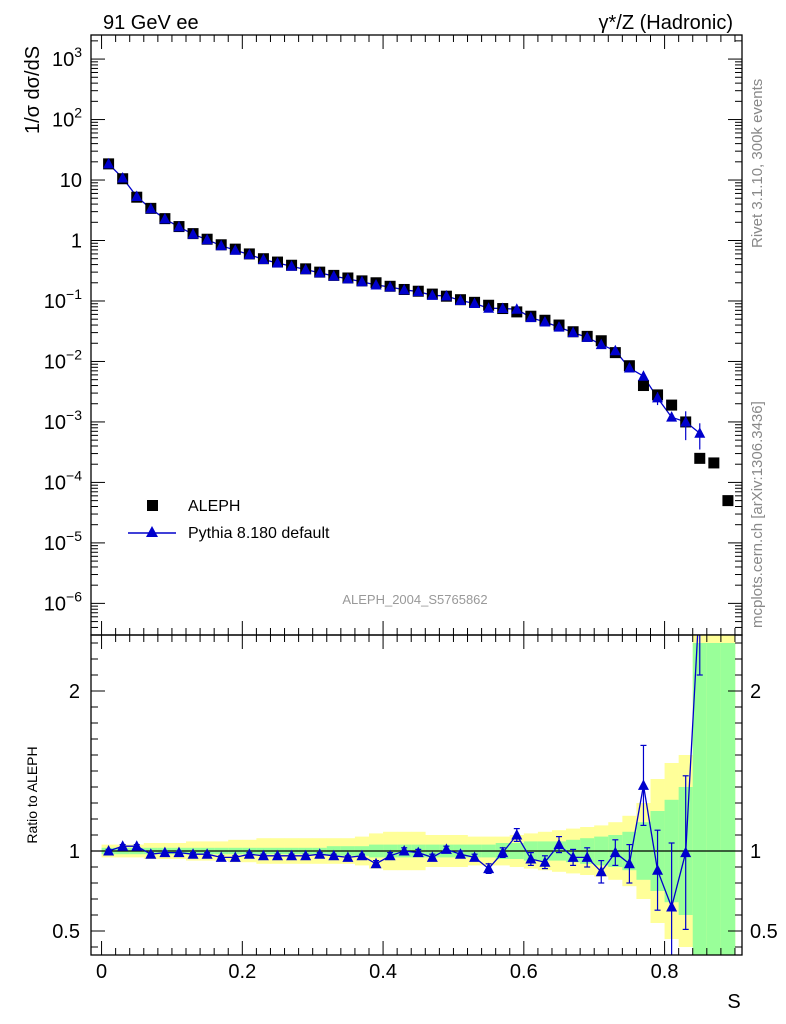 The image size is (786, 1024). Describe the element at coordinates (152, 531) in the screenshot. I see `legend-marker-pythia` at that location.